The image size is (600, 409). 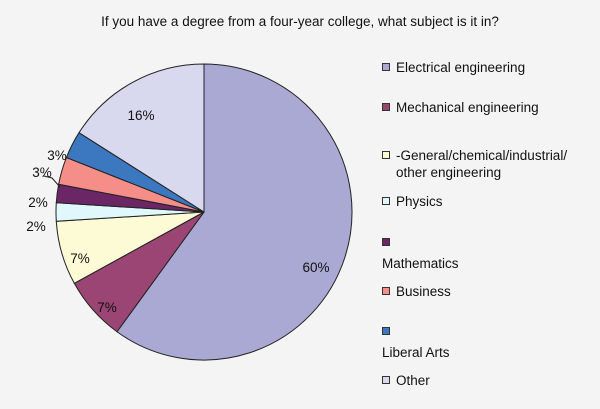 I want to click on legend-item-business: Business, so click(x=416, y=291).